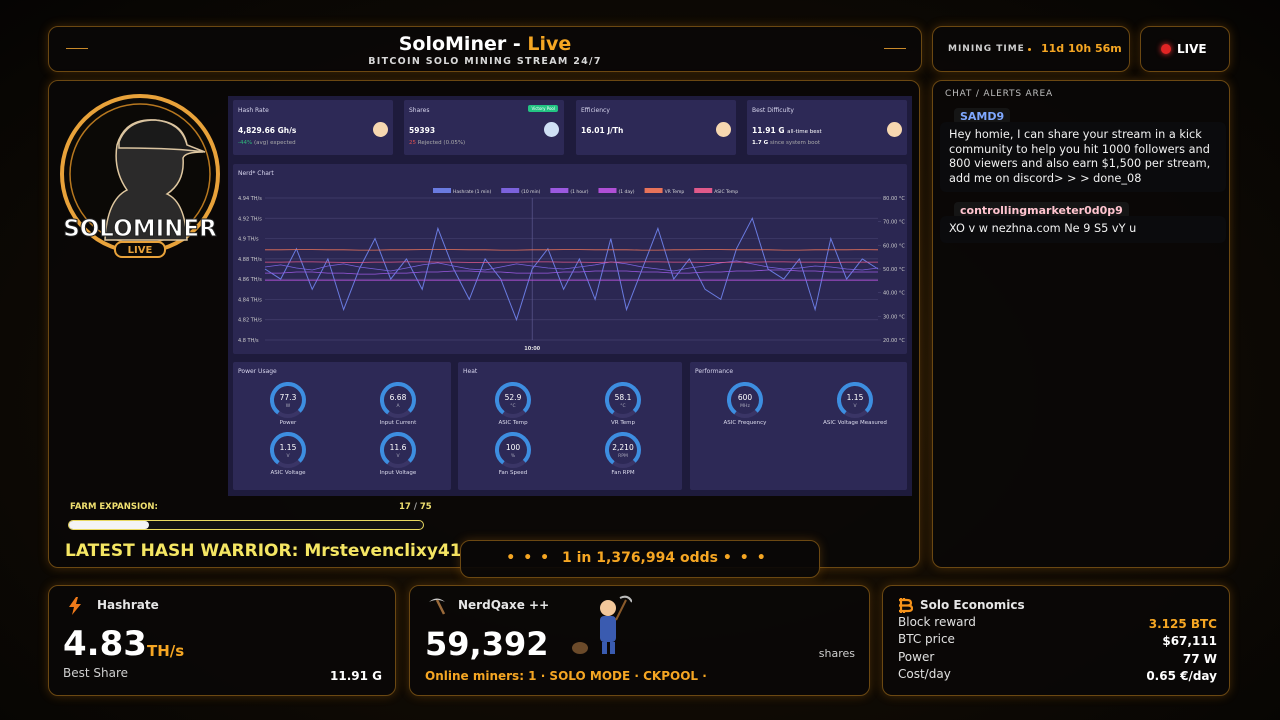 The width and height of the screenshot is (1280, 720). What do you see at coordinates (487, 644) in the screenshot?
I see `shares-value: 59,392` at bounding box center [487, 644].